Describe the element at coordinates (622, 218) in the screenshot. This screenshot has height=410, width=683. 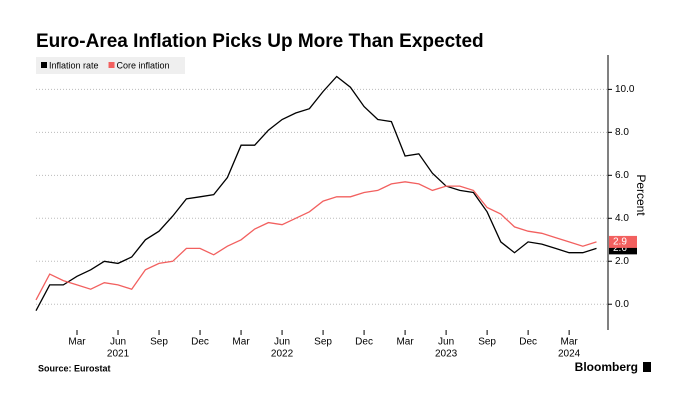
I see `y-tick-label: 4.0` at that location.